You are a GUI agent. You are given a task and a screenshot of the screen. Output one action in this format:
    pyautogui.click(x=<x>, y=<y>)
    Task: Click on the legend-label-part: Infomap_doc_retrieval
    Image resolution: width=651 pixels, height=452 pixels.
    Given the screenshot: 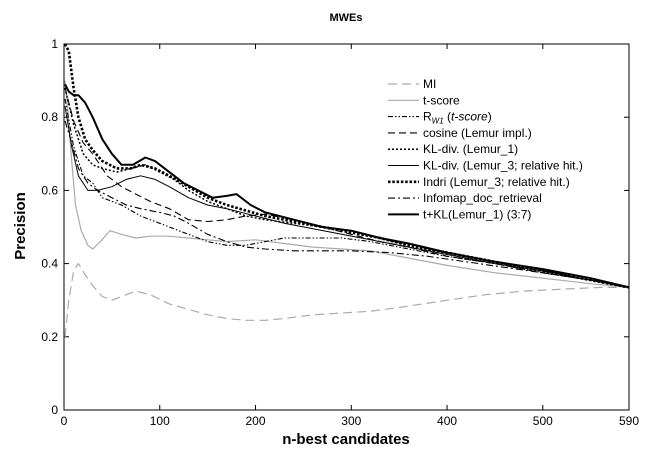 What is the action you would take?
    pyautogui.click(x=482, y=198)
    